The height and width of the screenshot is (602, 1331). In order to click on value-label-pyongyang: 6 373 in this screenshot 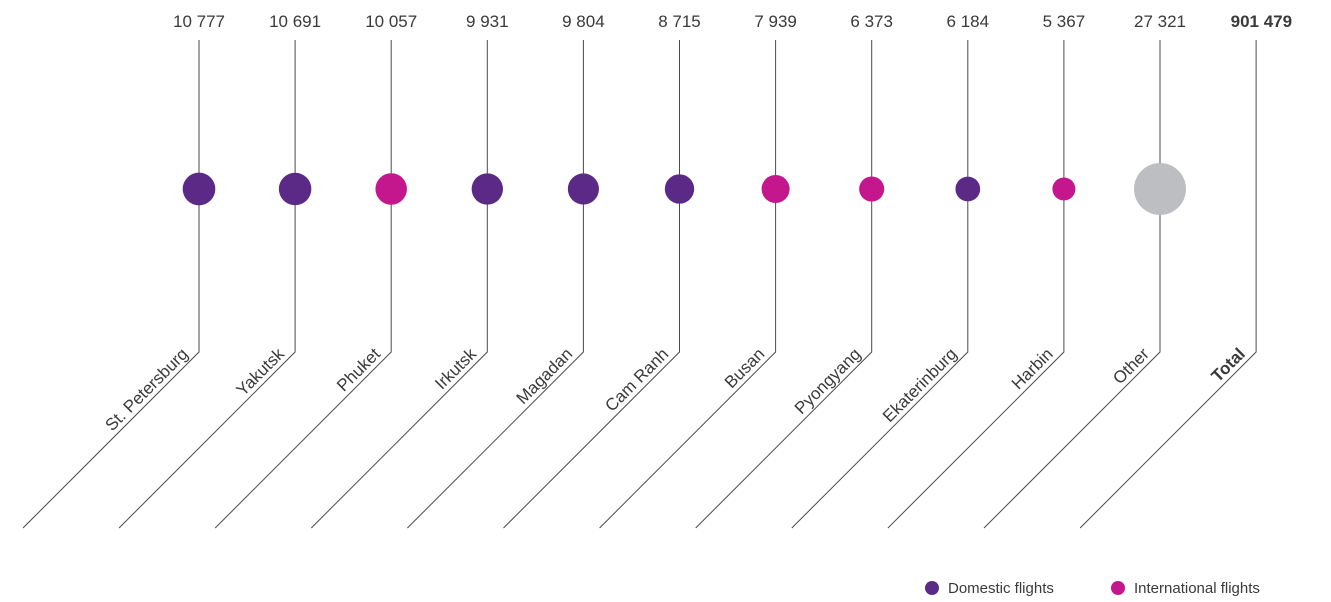, I will do `click(871, 21)`.